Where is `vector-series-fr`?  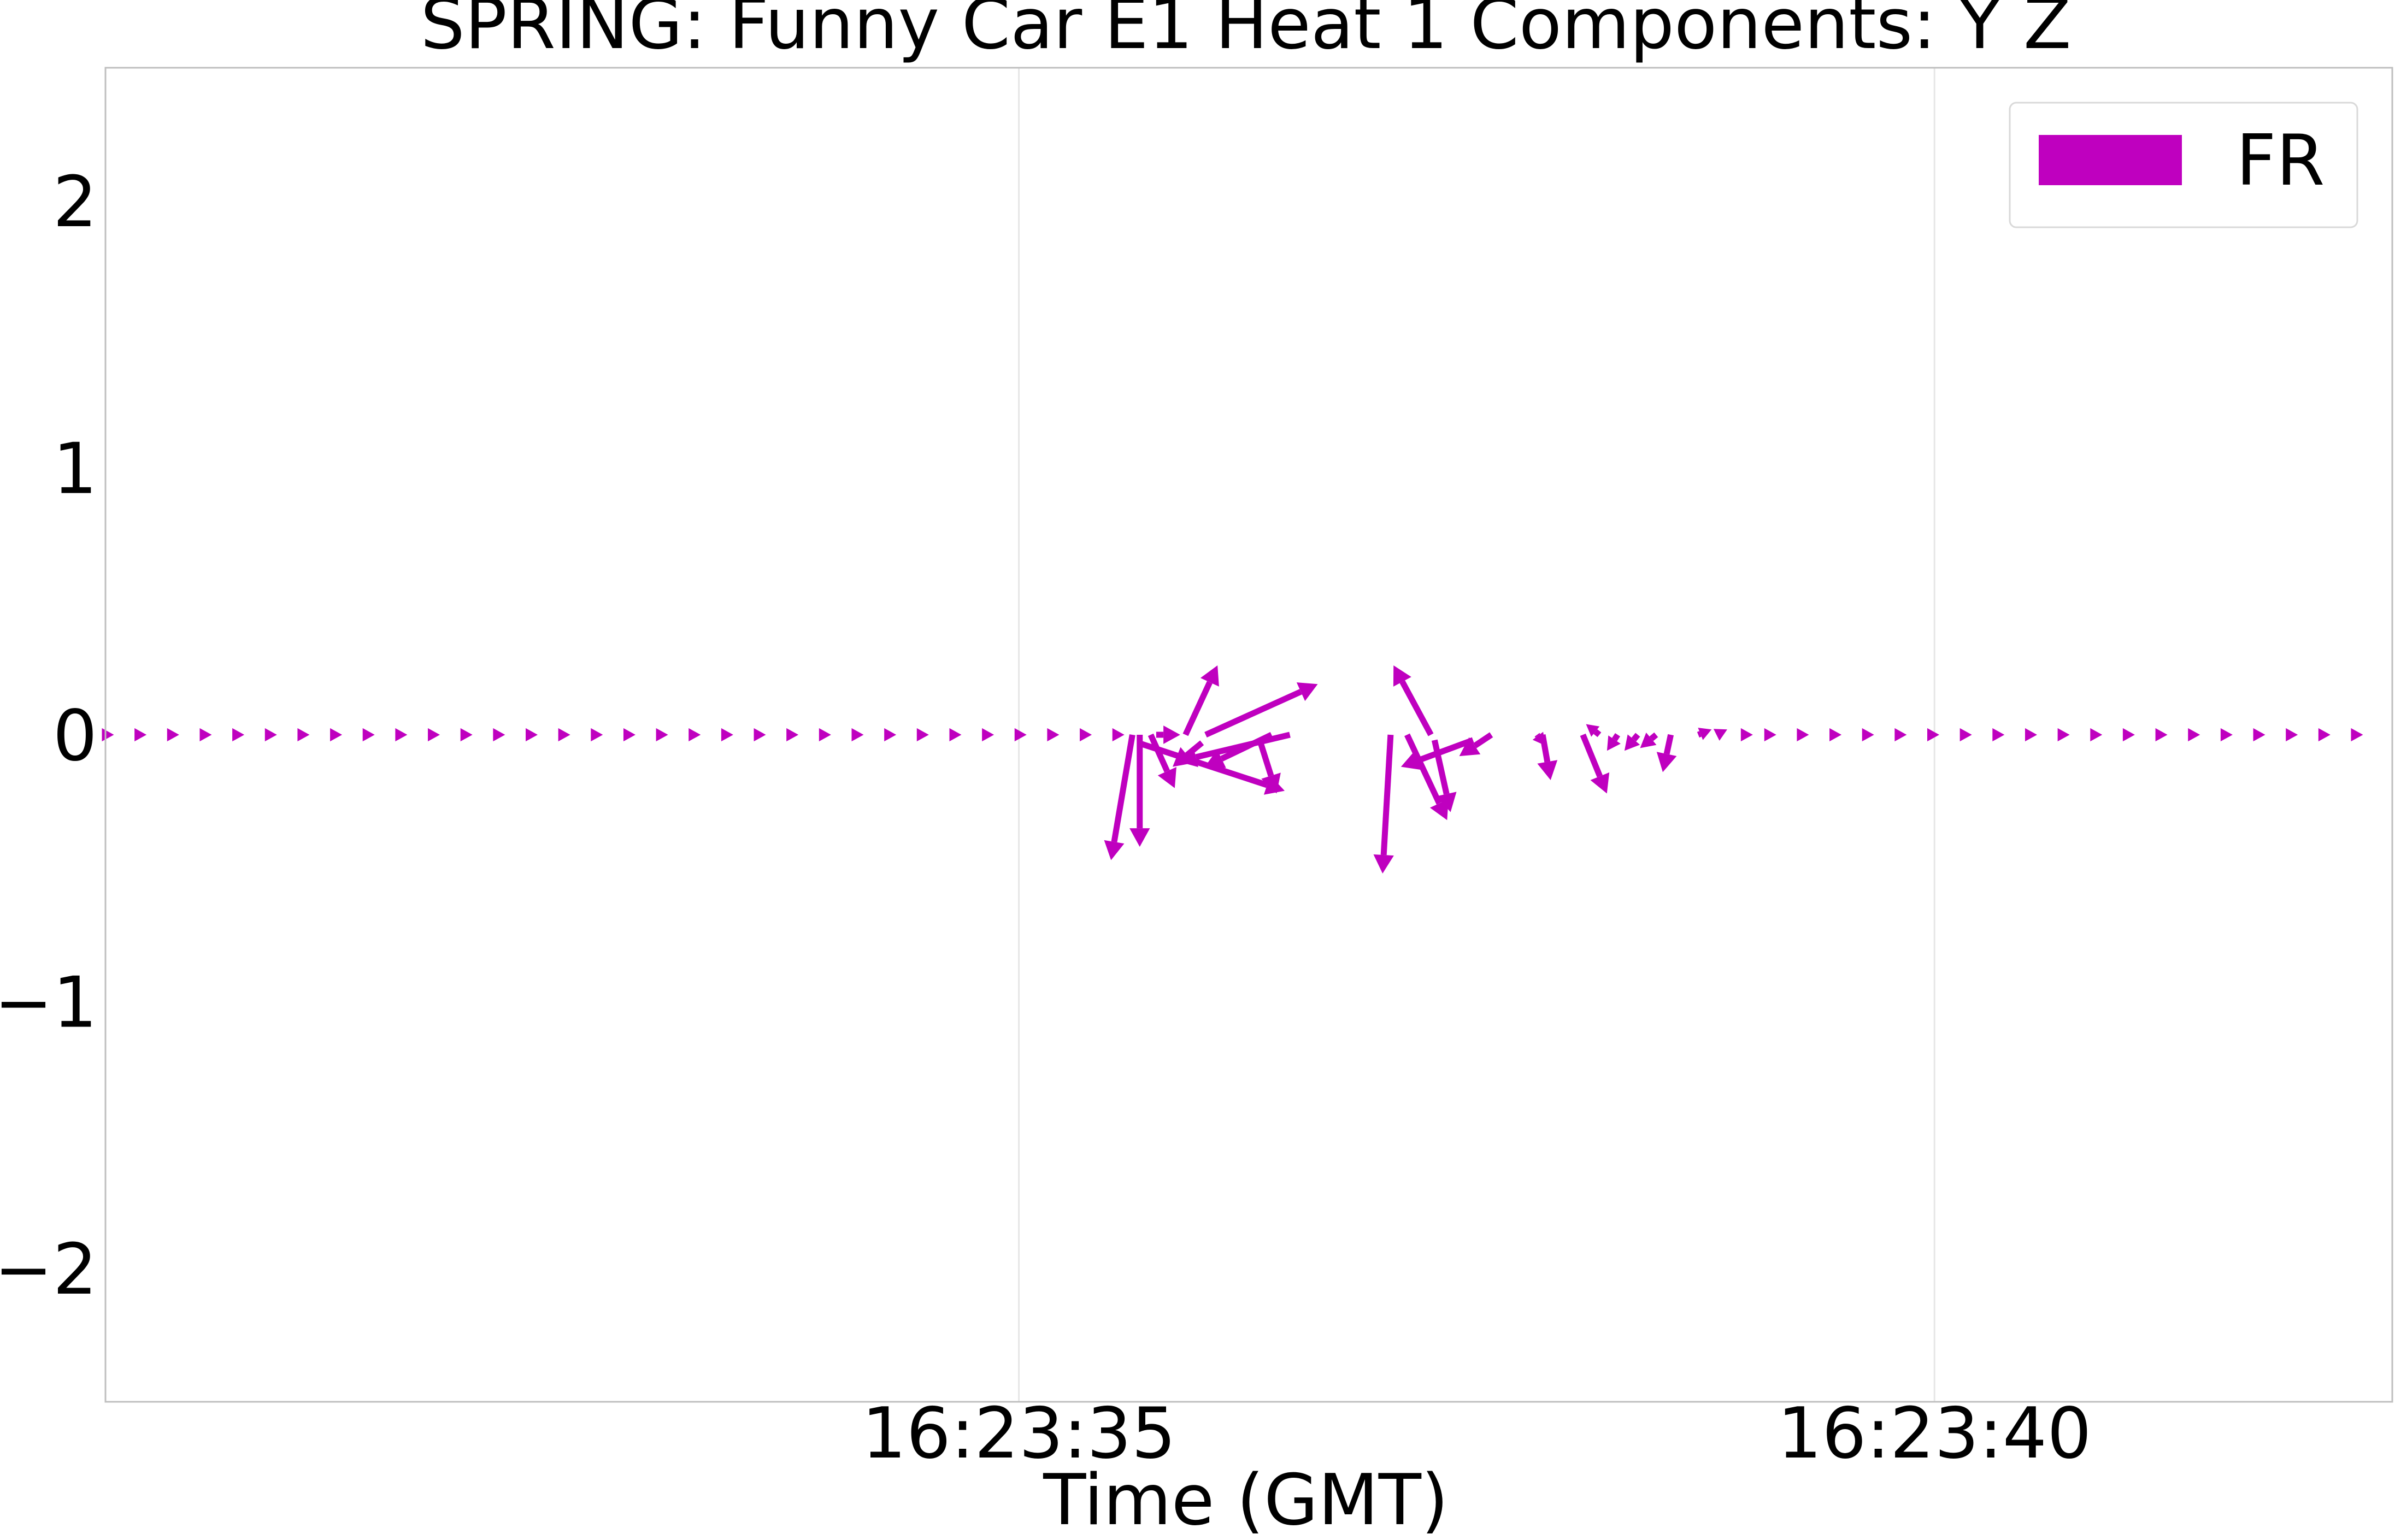 vector-series-fr is located at coordinates (1232, 769).